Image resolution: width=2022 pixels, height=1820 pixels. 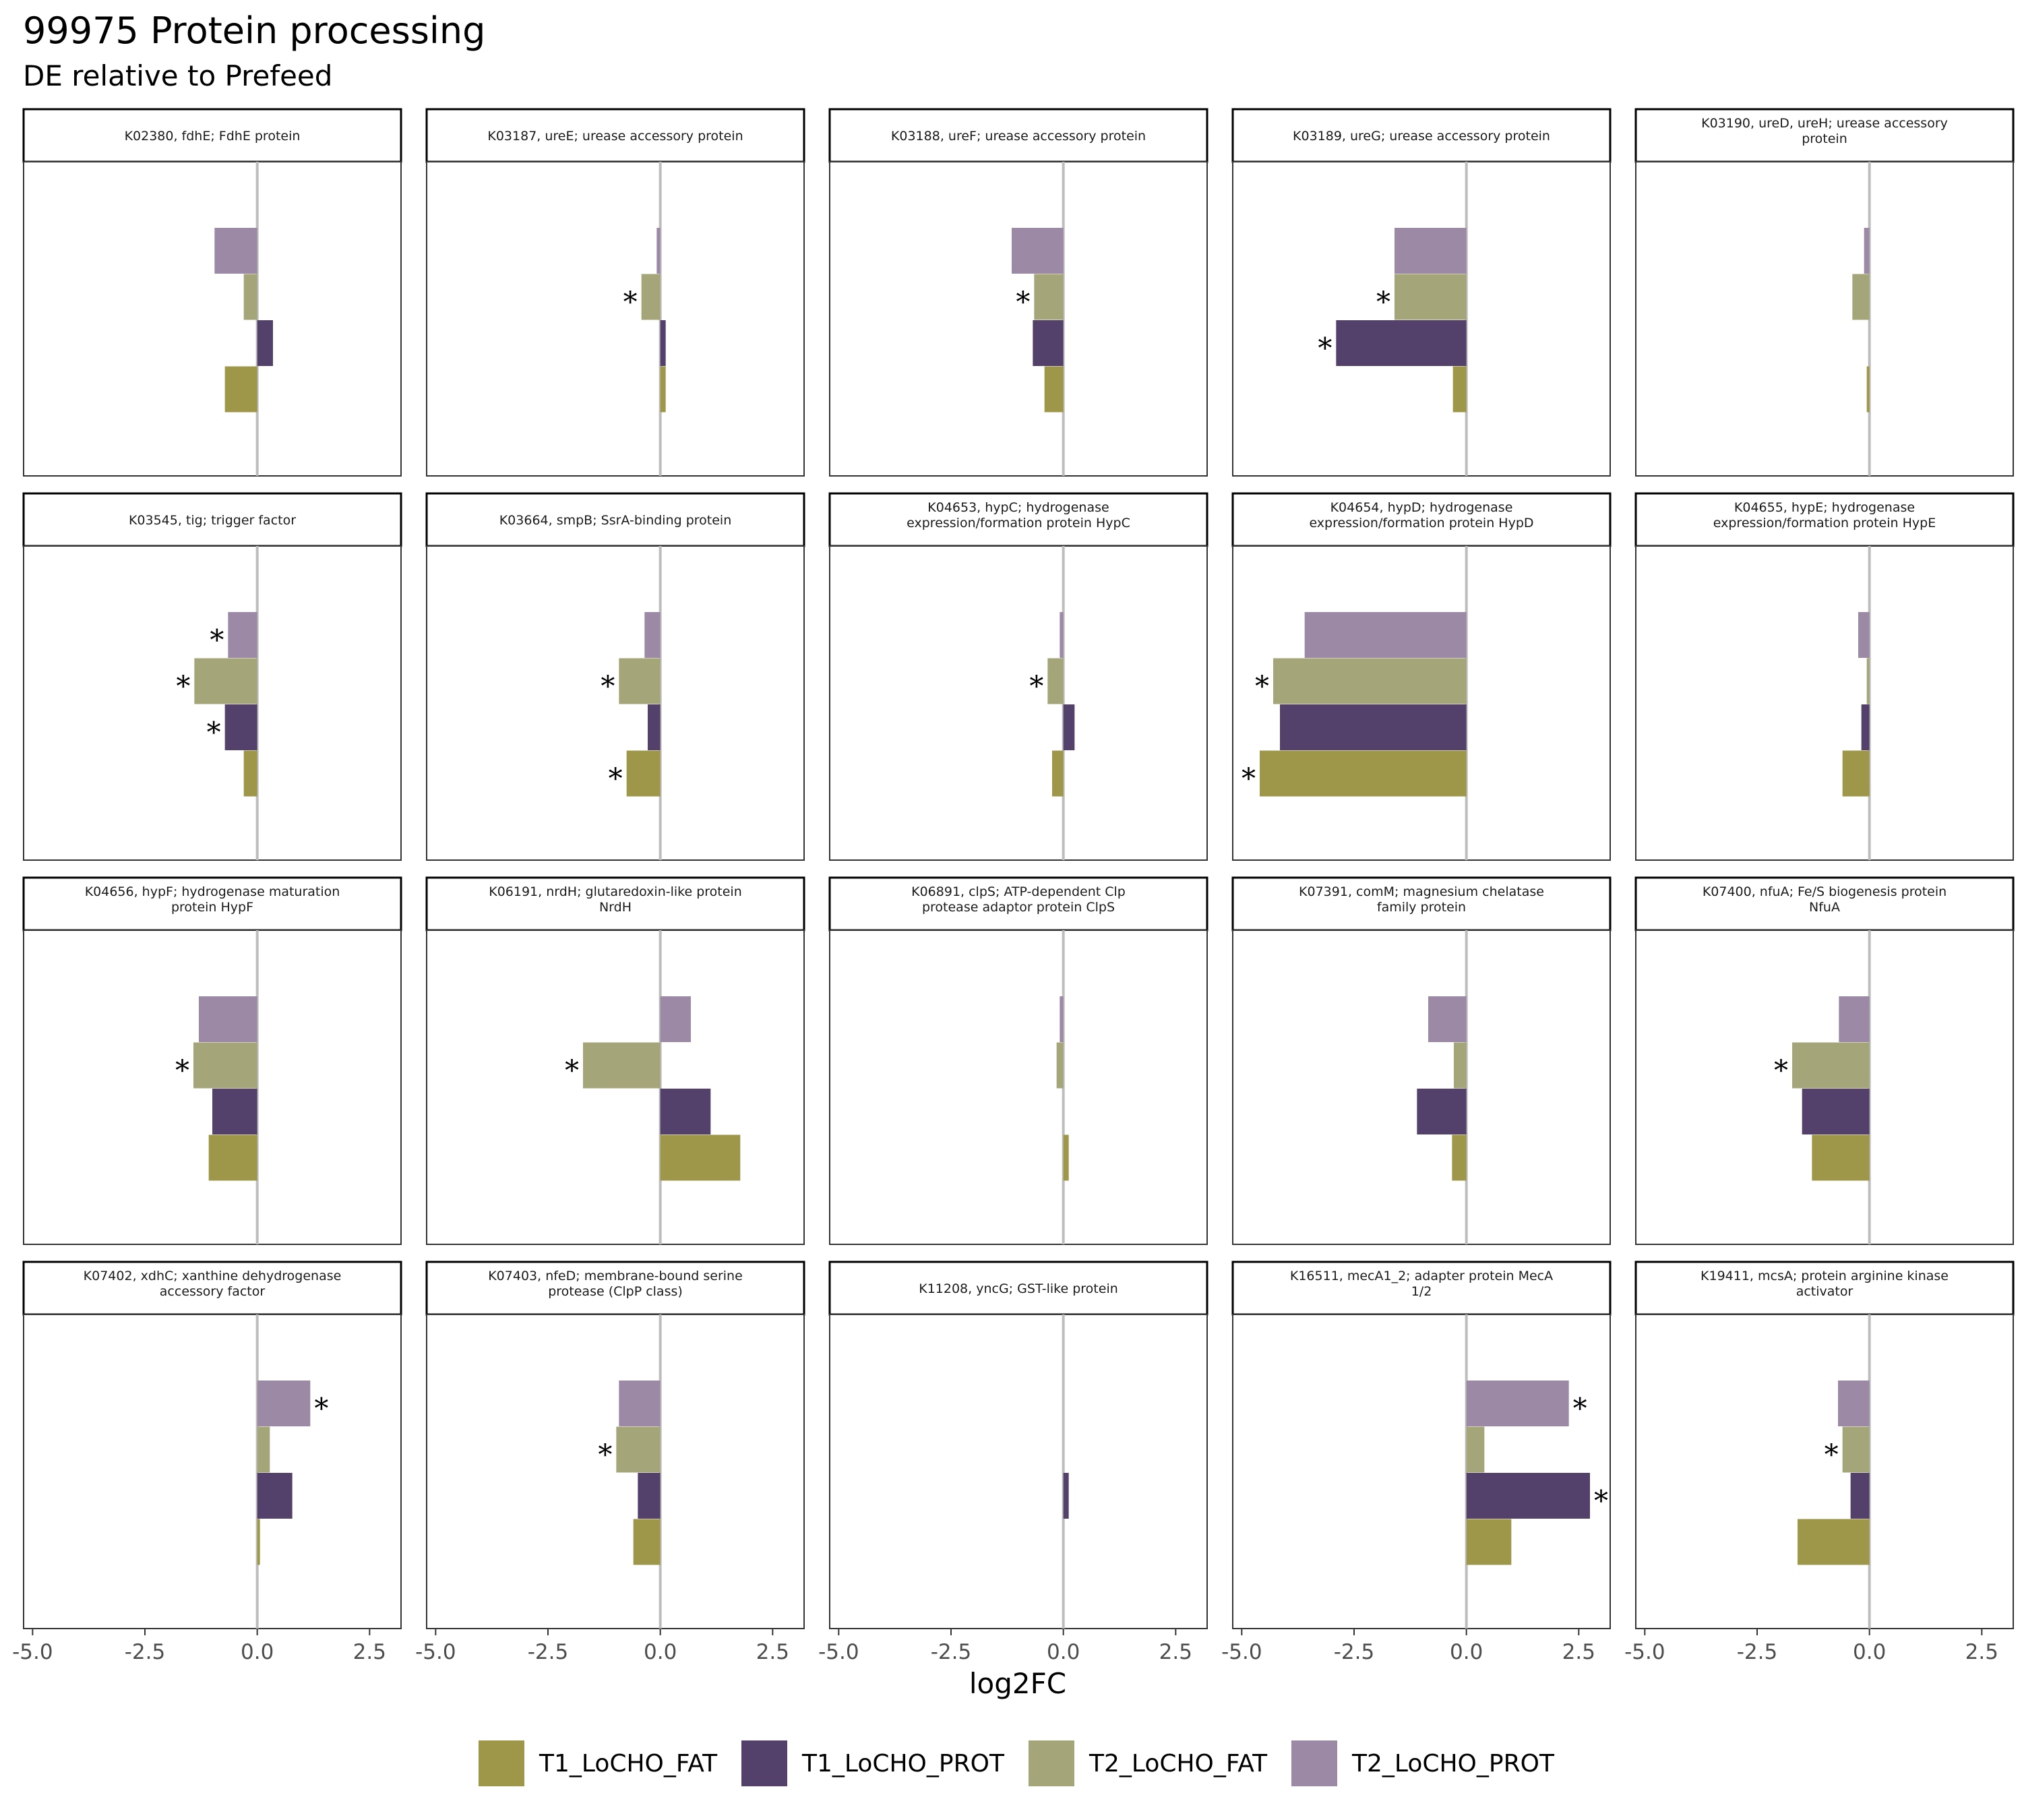 What do you see at coordinates (212, 907) in the screenshot?
I see `facet-title: protein HypF` at bounding box center [212, 907].